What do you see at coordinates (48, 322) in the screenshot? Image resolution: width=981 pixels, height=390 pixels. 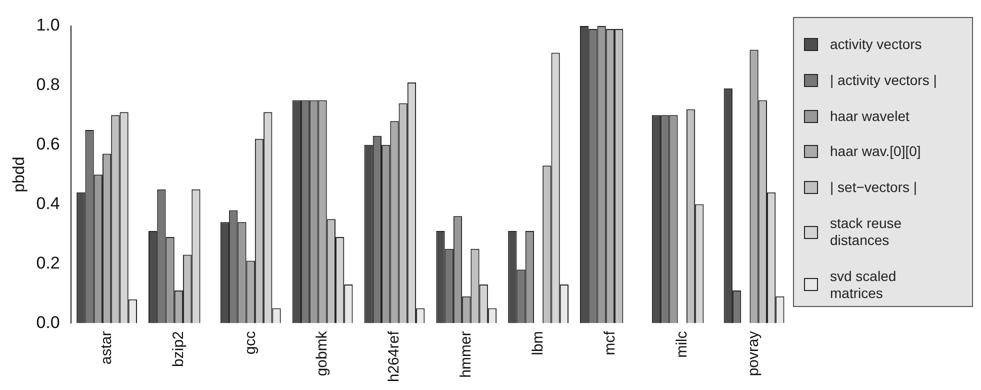 I see `y-tick-label: 0.0` at bounding box center [48, 322].